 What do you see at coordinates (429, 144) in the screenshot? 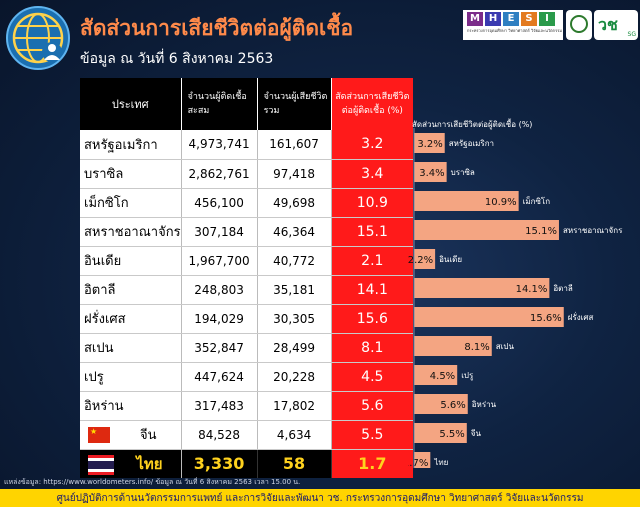
I see `chart-bar-value-label: 3.2%` at bounding box center [429, 144].